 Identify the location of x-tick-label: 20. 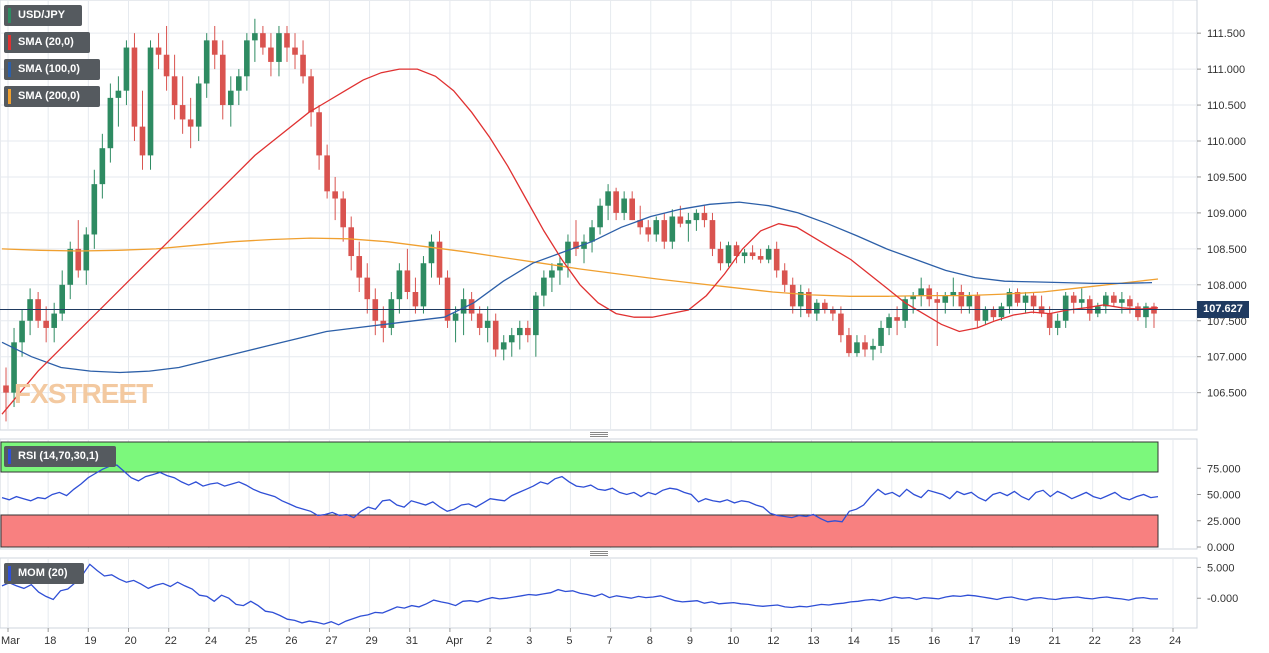
(131, 641).